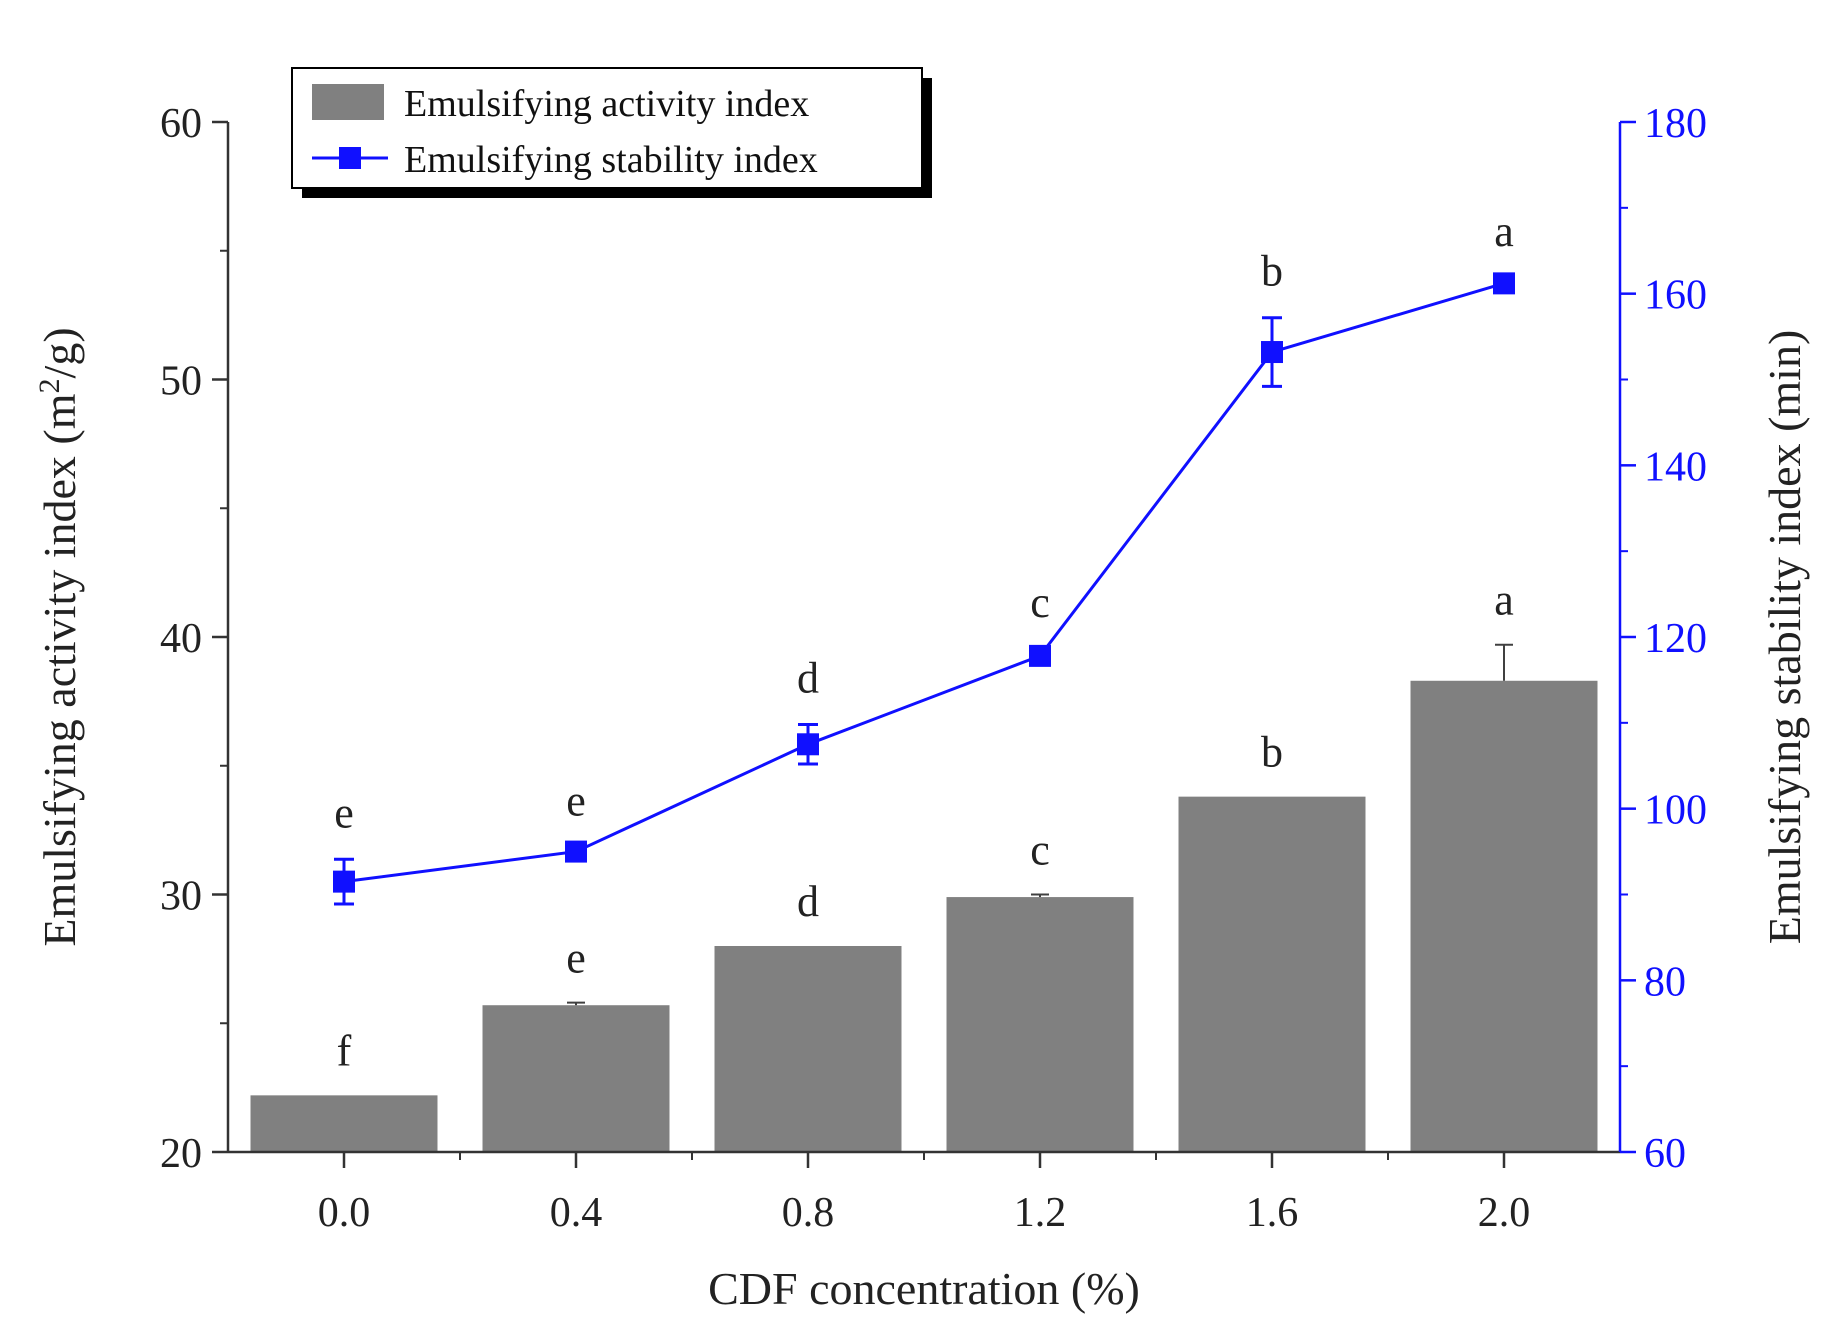  Describe the element at coordinates (1675, 467) in the screenshot. I see `y2-tick-label-140: 140` at that location.